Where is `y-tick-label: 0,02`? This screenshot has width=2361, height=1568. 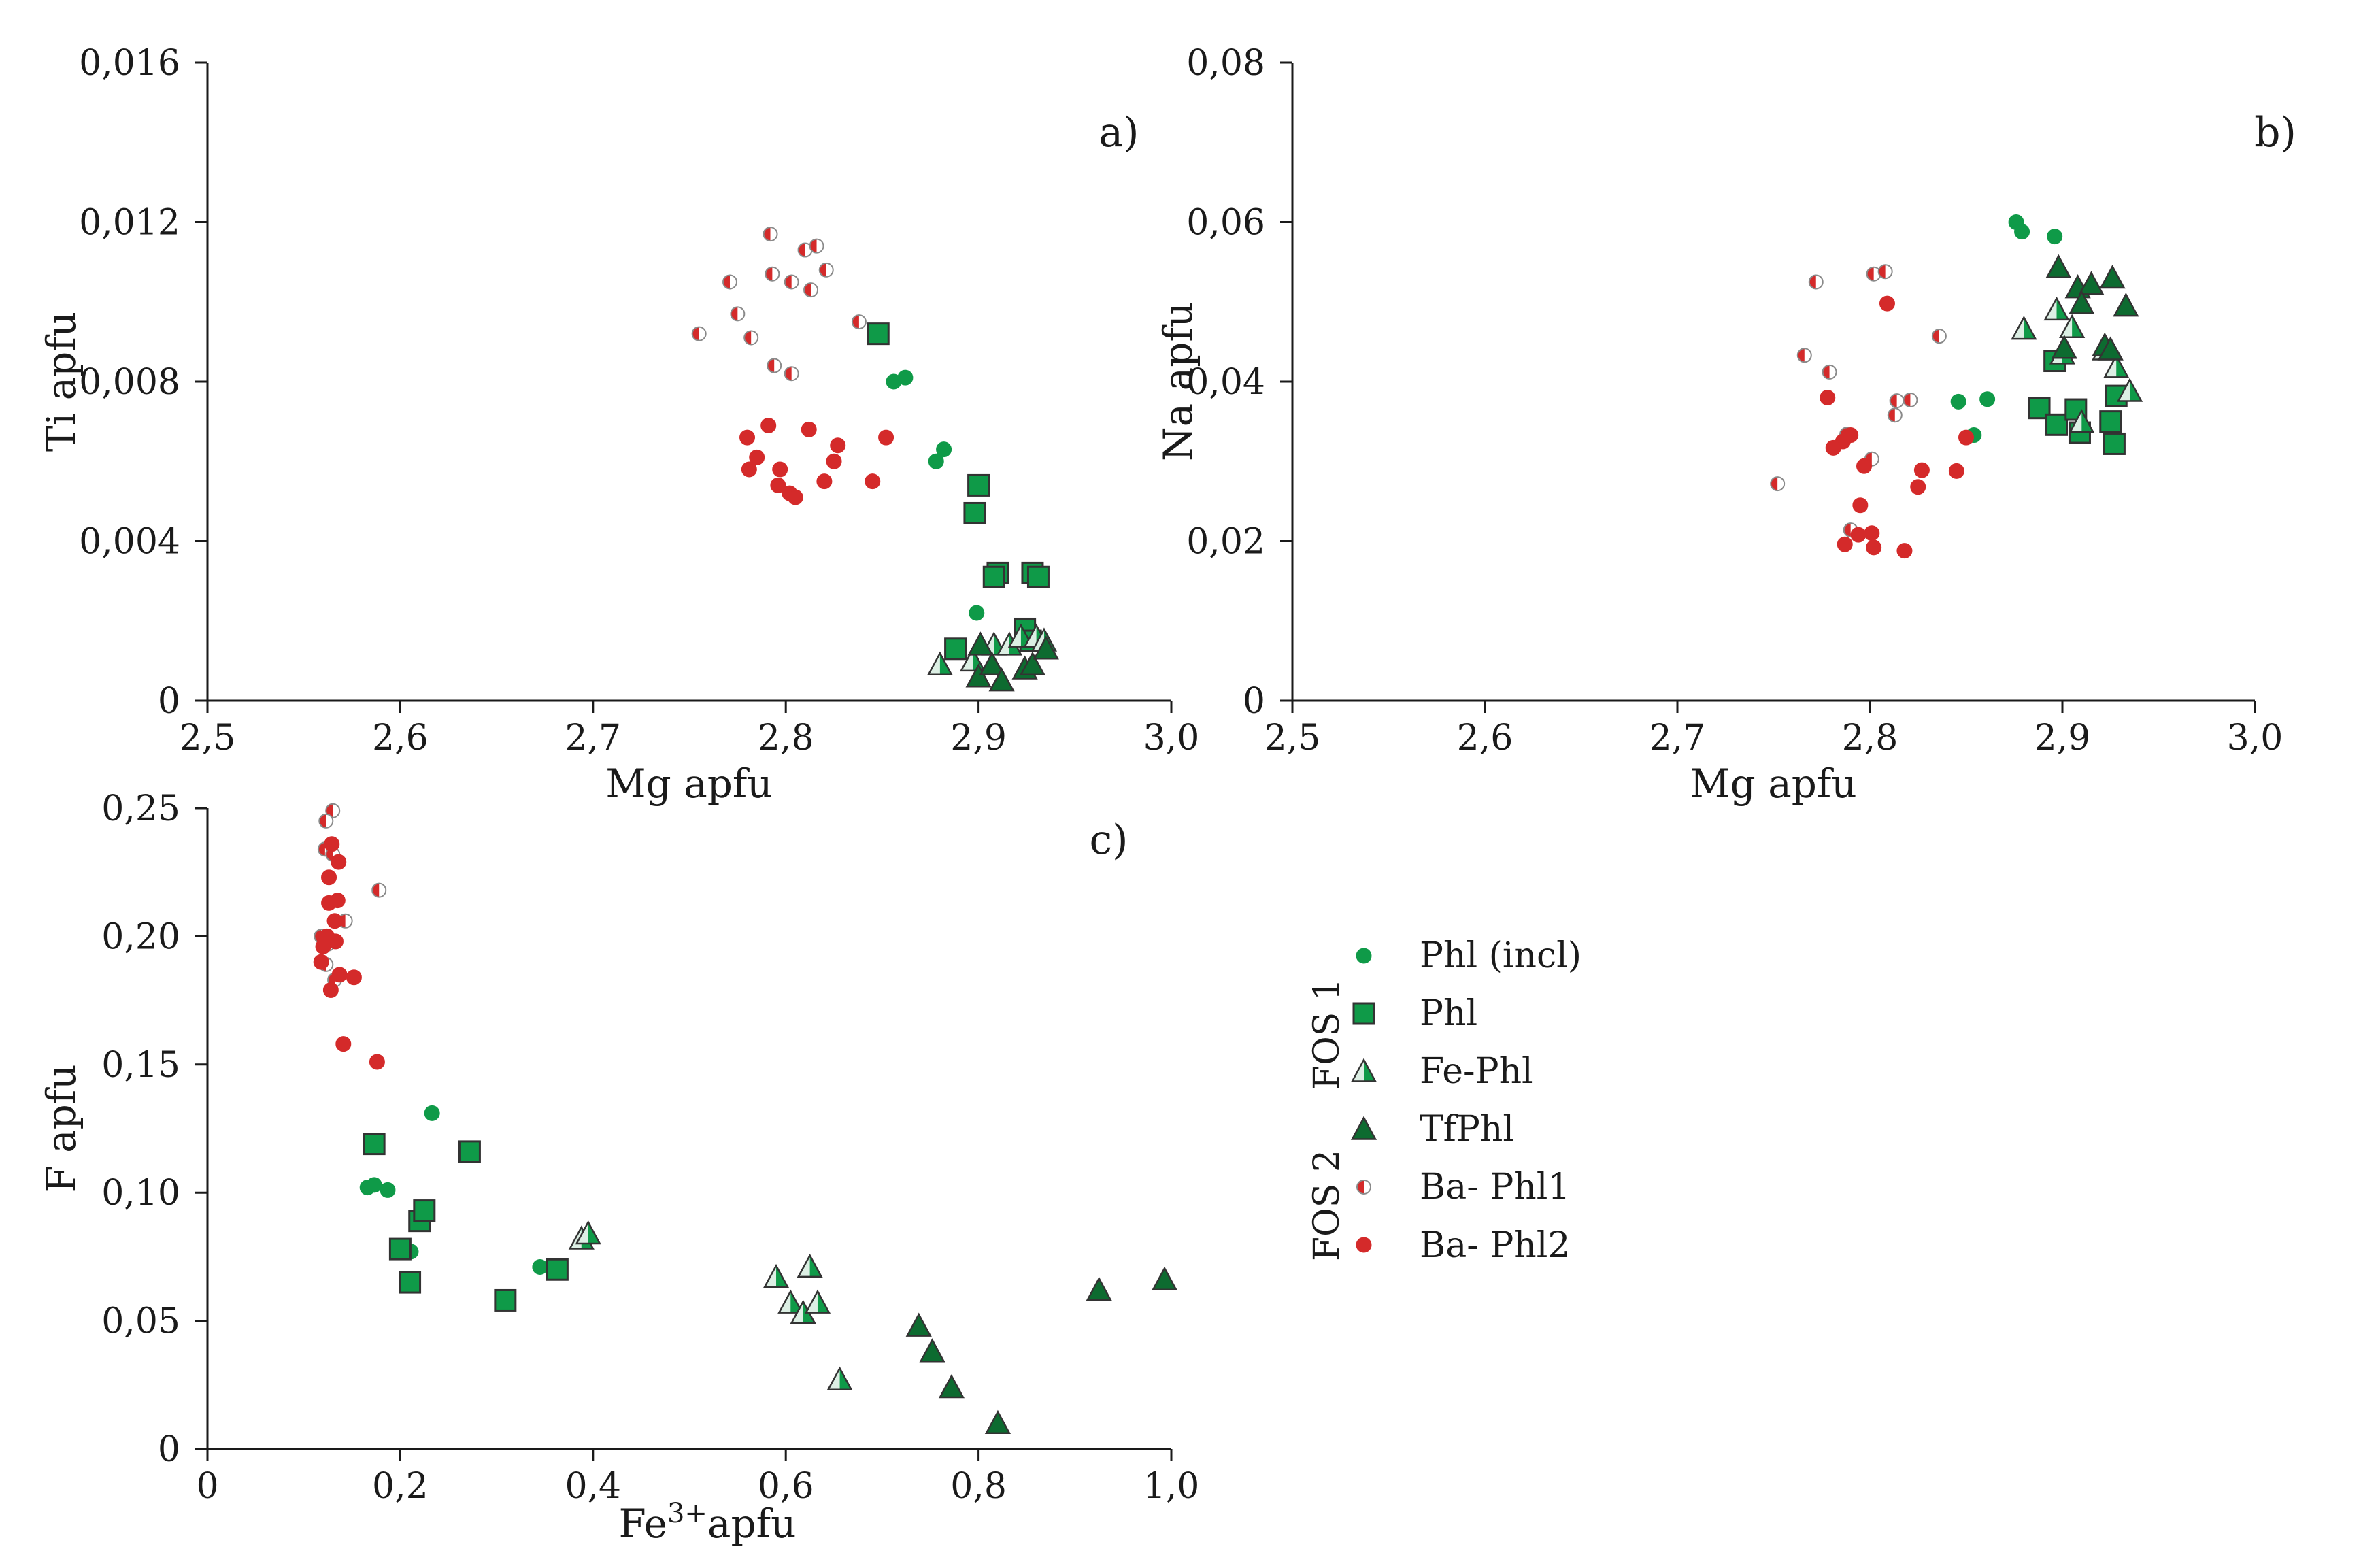 y-tick-label: 0,02 is located at coordinates (1225, 542).